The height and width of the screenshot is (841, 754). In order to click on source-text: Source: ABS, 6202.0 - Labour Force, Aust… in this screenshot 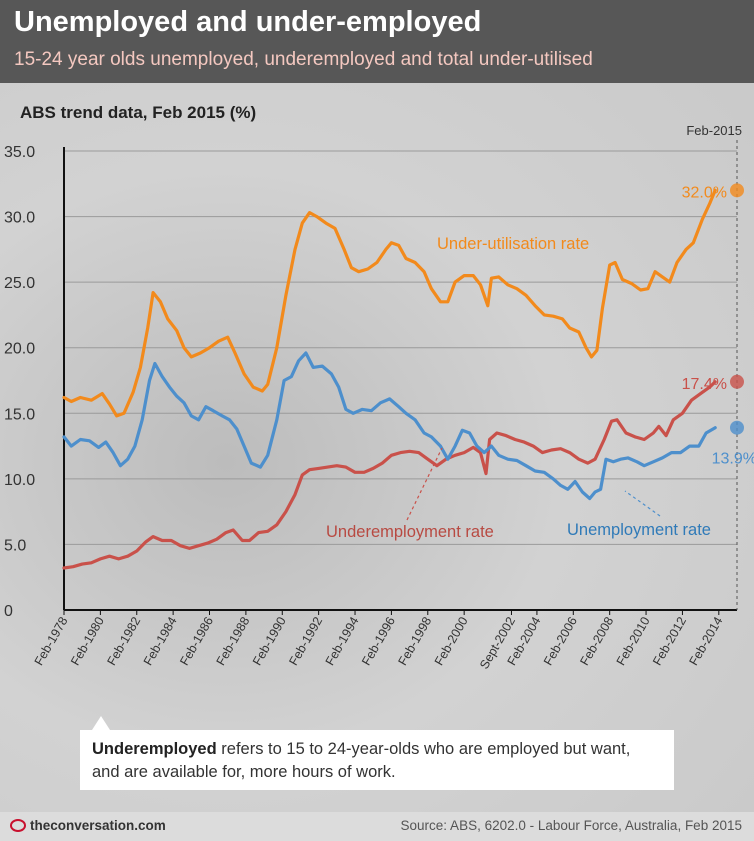, I will do `click(571, 825)`.